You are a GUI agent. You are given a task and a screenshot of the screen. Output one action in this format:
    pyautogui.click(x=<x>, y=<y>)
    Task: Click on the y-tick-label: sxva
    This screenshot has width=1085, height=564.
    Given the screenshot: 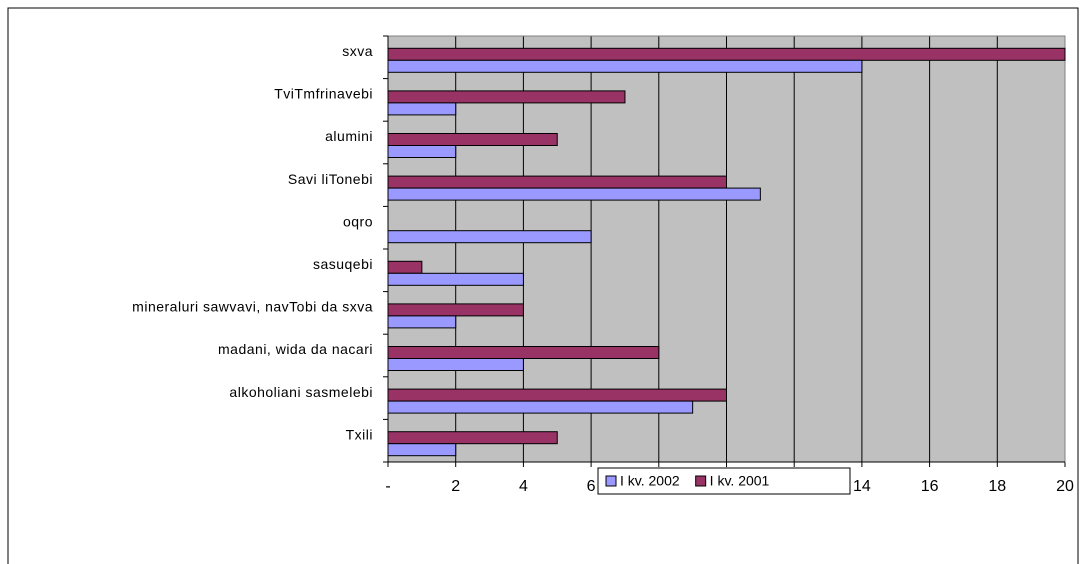 What is the action you would take?
    pyautogui.click(x=357, y=51)
    